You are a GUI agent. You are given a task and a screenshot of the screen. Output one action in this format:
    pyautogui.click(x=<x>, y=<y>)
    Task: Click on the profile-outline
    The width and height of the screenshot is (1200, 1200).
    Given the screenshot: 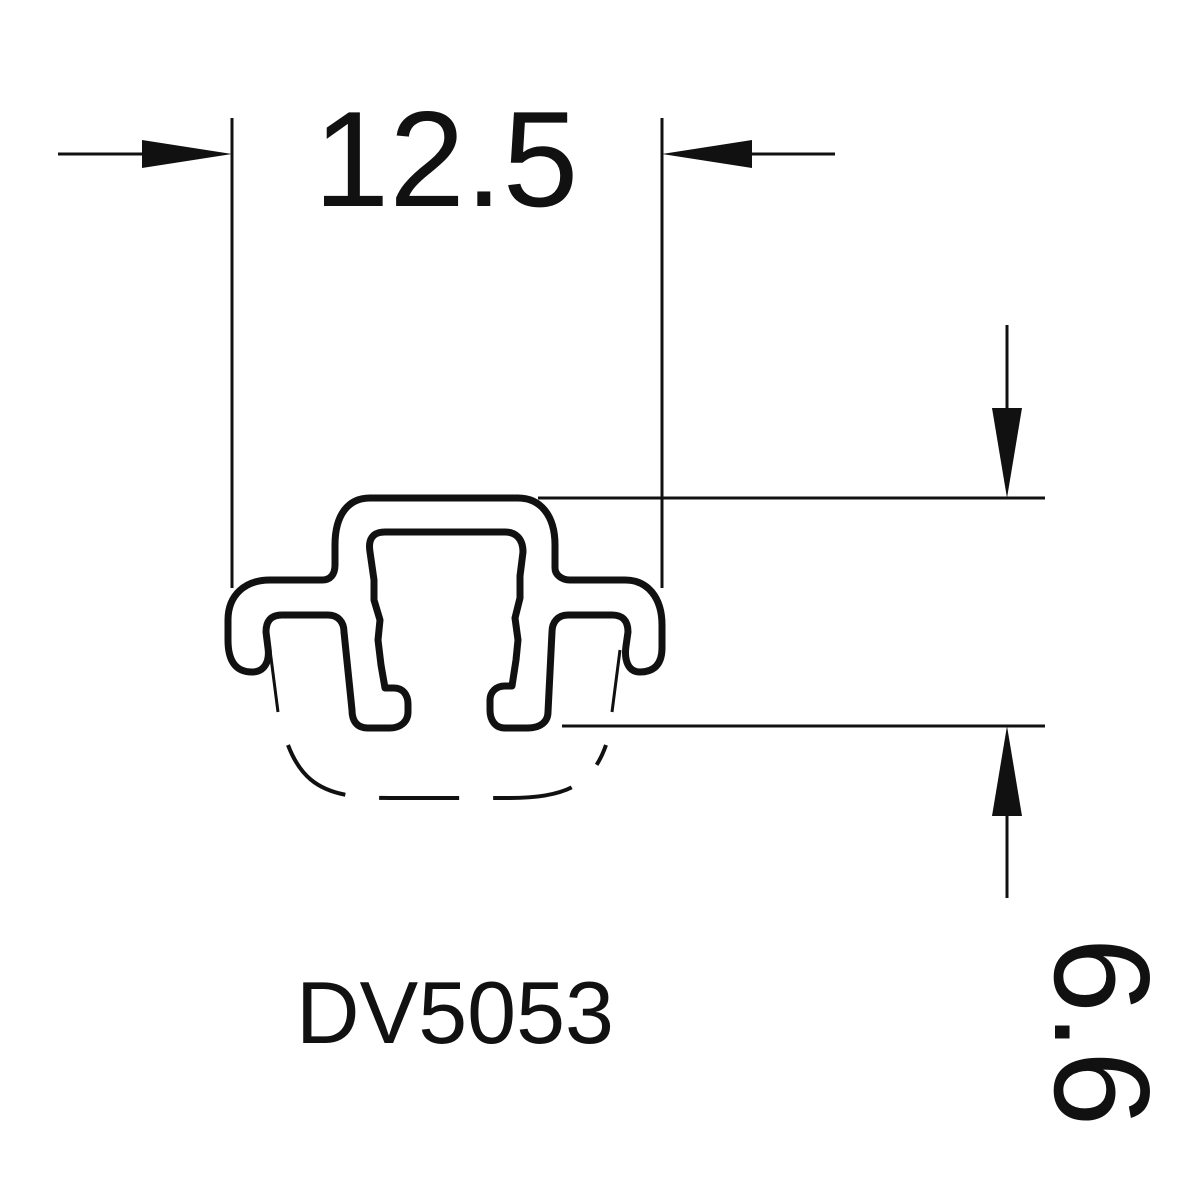 What is the action you would take?
    pyautogui.click(x=445, y=613)
    